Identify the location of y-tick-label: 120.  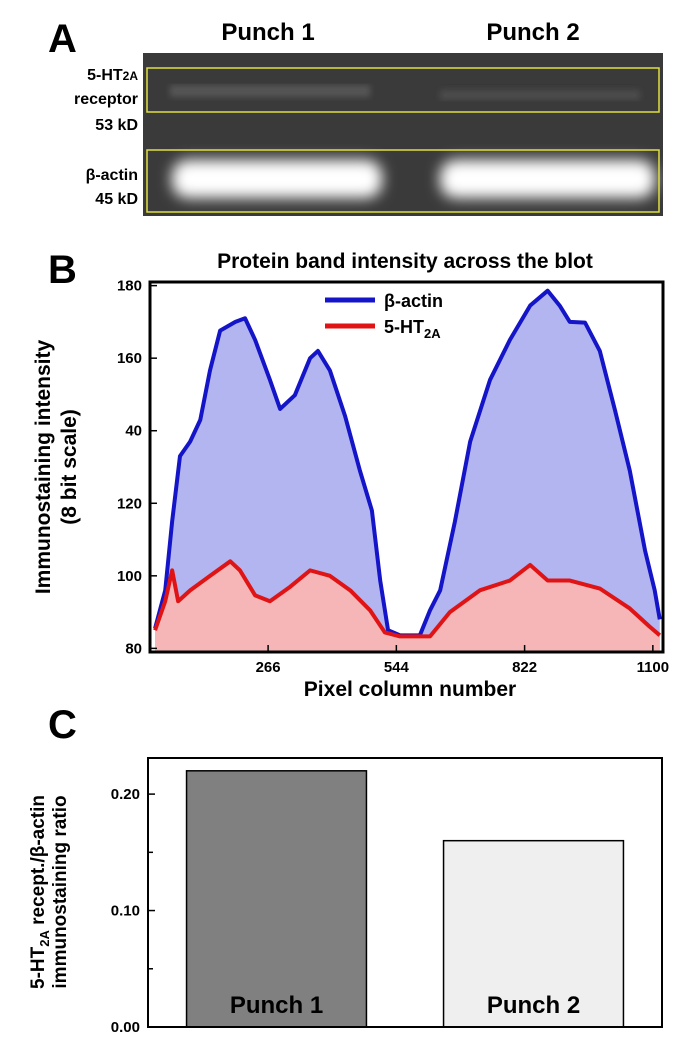
(129, 503).